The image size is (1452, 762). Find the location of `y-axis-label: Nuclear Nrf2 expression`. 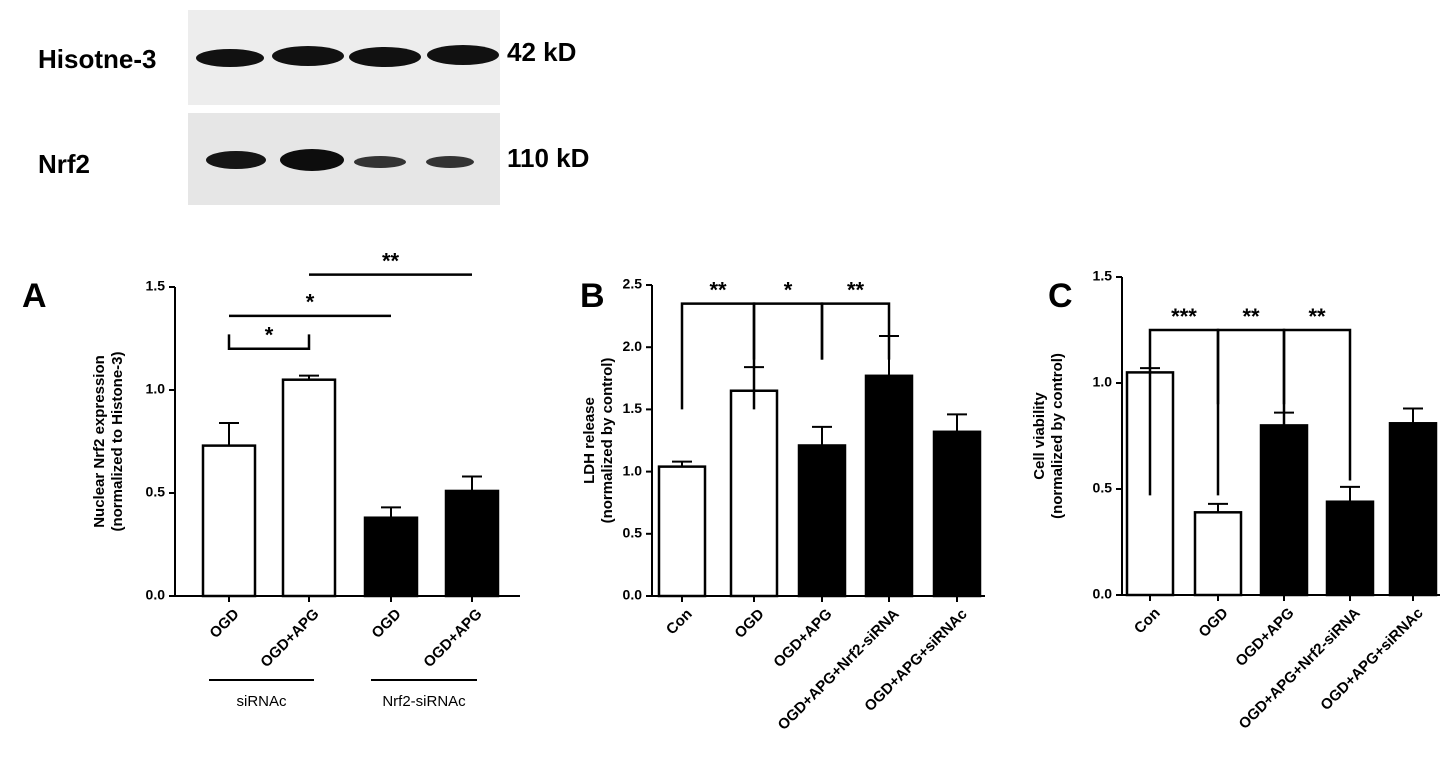

y-axis-label: Nuclear Nrf2 expression is located at coordinates (99, 441).